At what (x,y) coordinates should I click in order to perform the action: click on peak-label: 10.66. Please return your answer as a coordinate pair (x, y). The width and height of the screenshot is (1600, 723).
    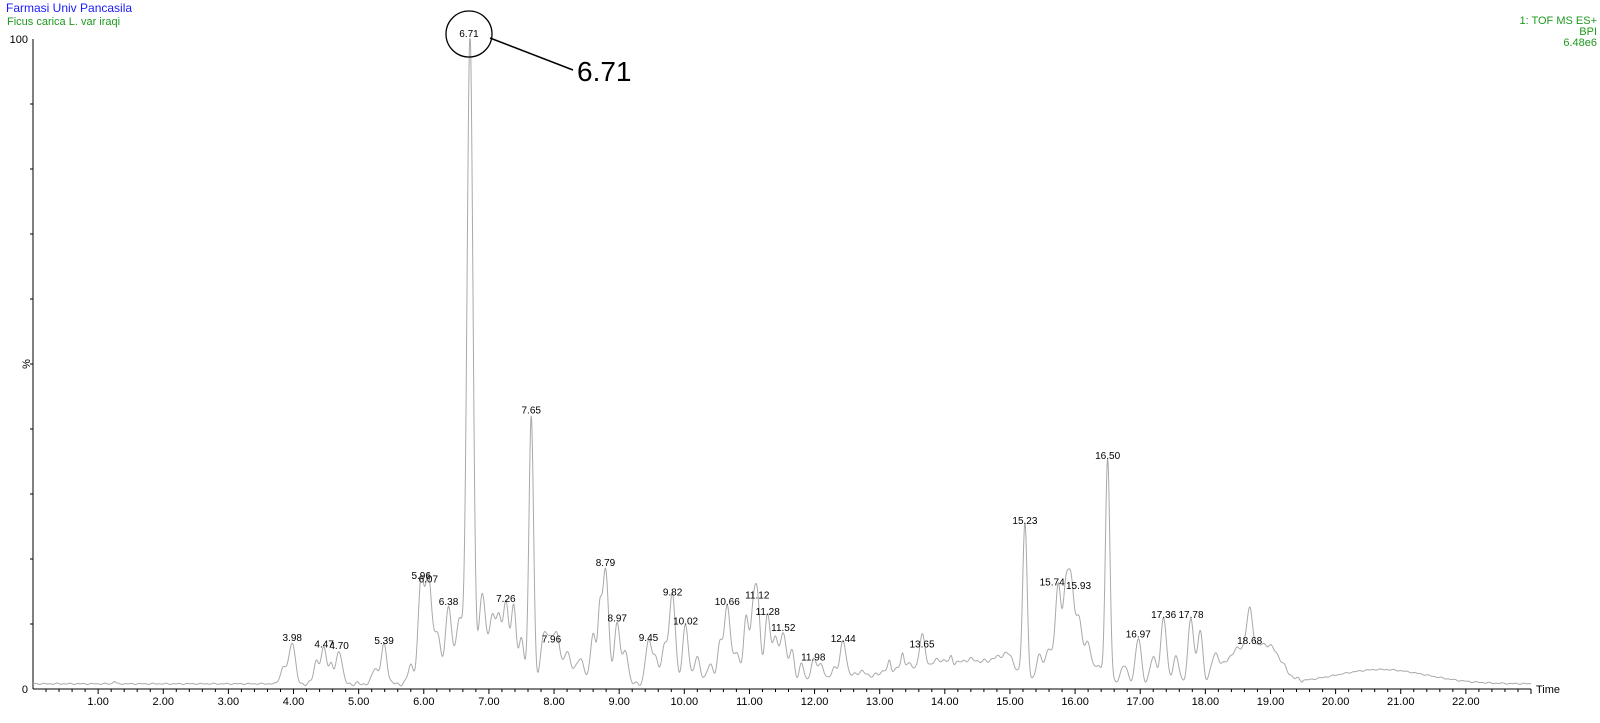
    Looking at the image, I should click on (727, 602).